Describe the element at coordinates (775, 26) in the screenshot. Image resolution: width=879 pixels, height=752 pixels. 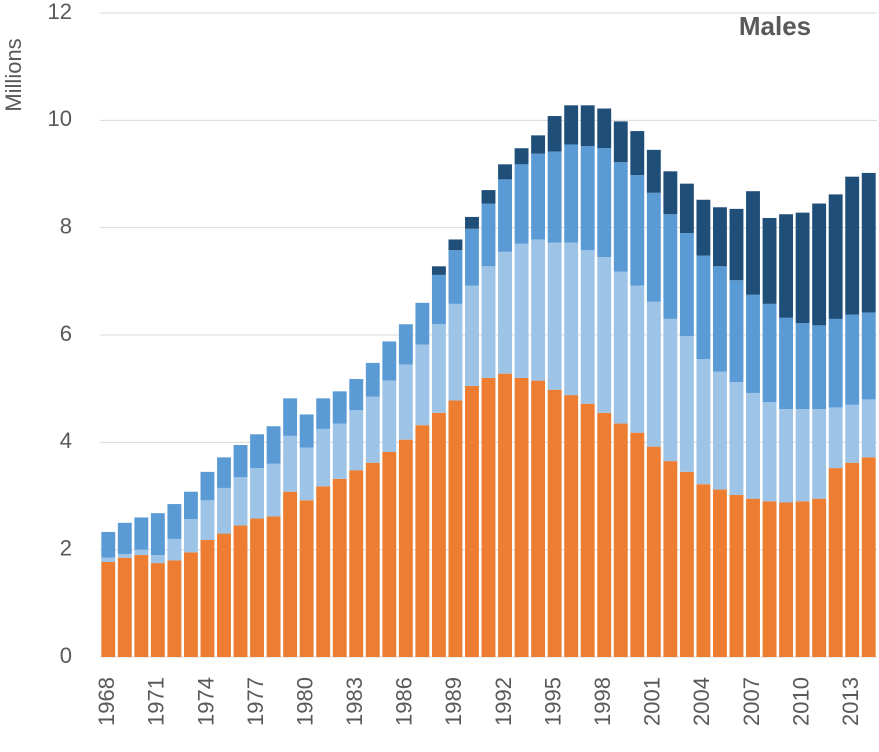
I see `chart-title: Males` at that location.